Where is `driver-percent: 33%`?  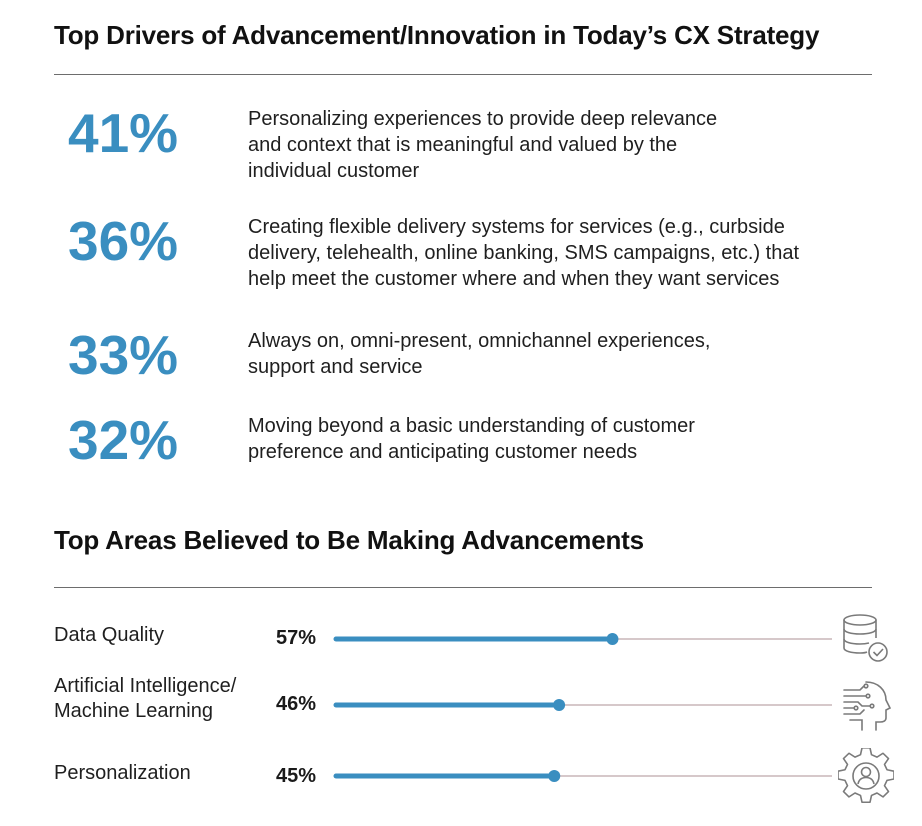
driver-percent: 33% is located at coordinates (123, 355).